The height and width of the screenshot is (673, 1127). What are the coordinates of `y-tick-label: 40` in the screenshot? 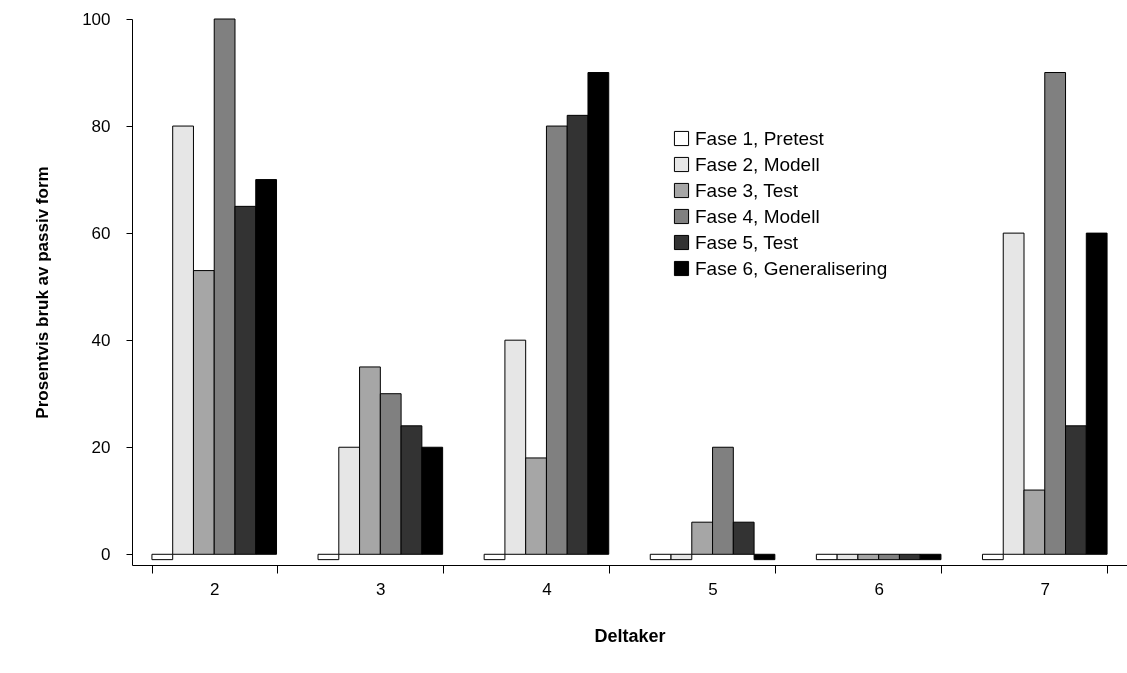 It's located at (101, 340).